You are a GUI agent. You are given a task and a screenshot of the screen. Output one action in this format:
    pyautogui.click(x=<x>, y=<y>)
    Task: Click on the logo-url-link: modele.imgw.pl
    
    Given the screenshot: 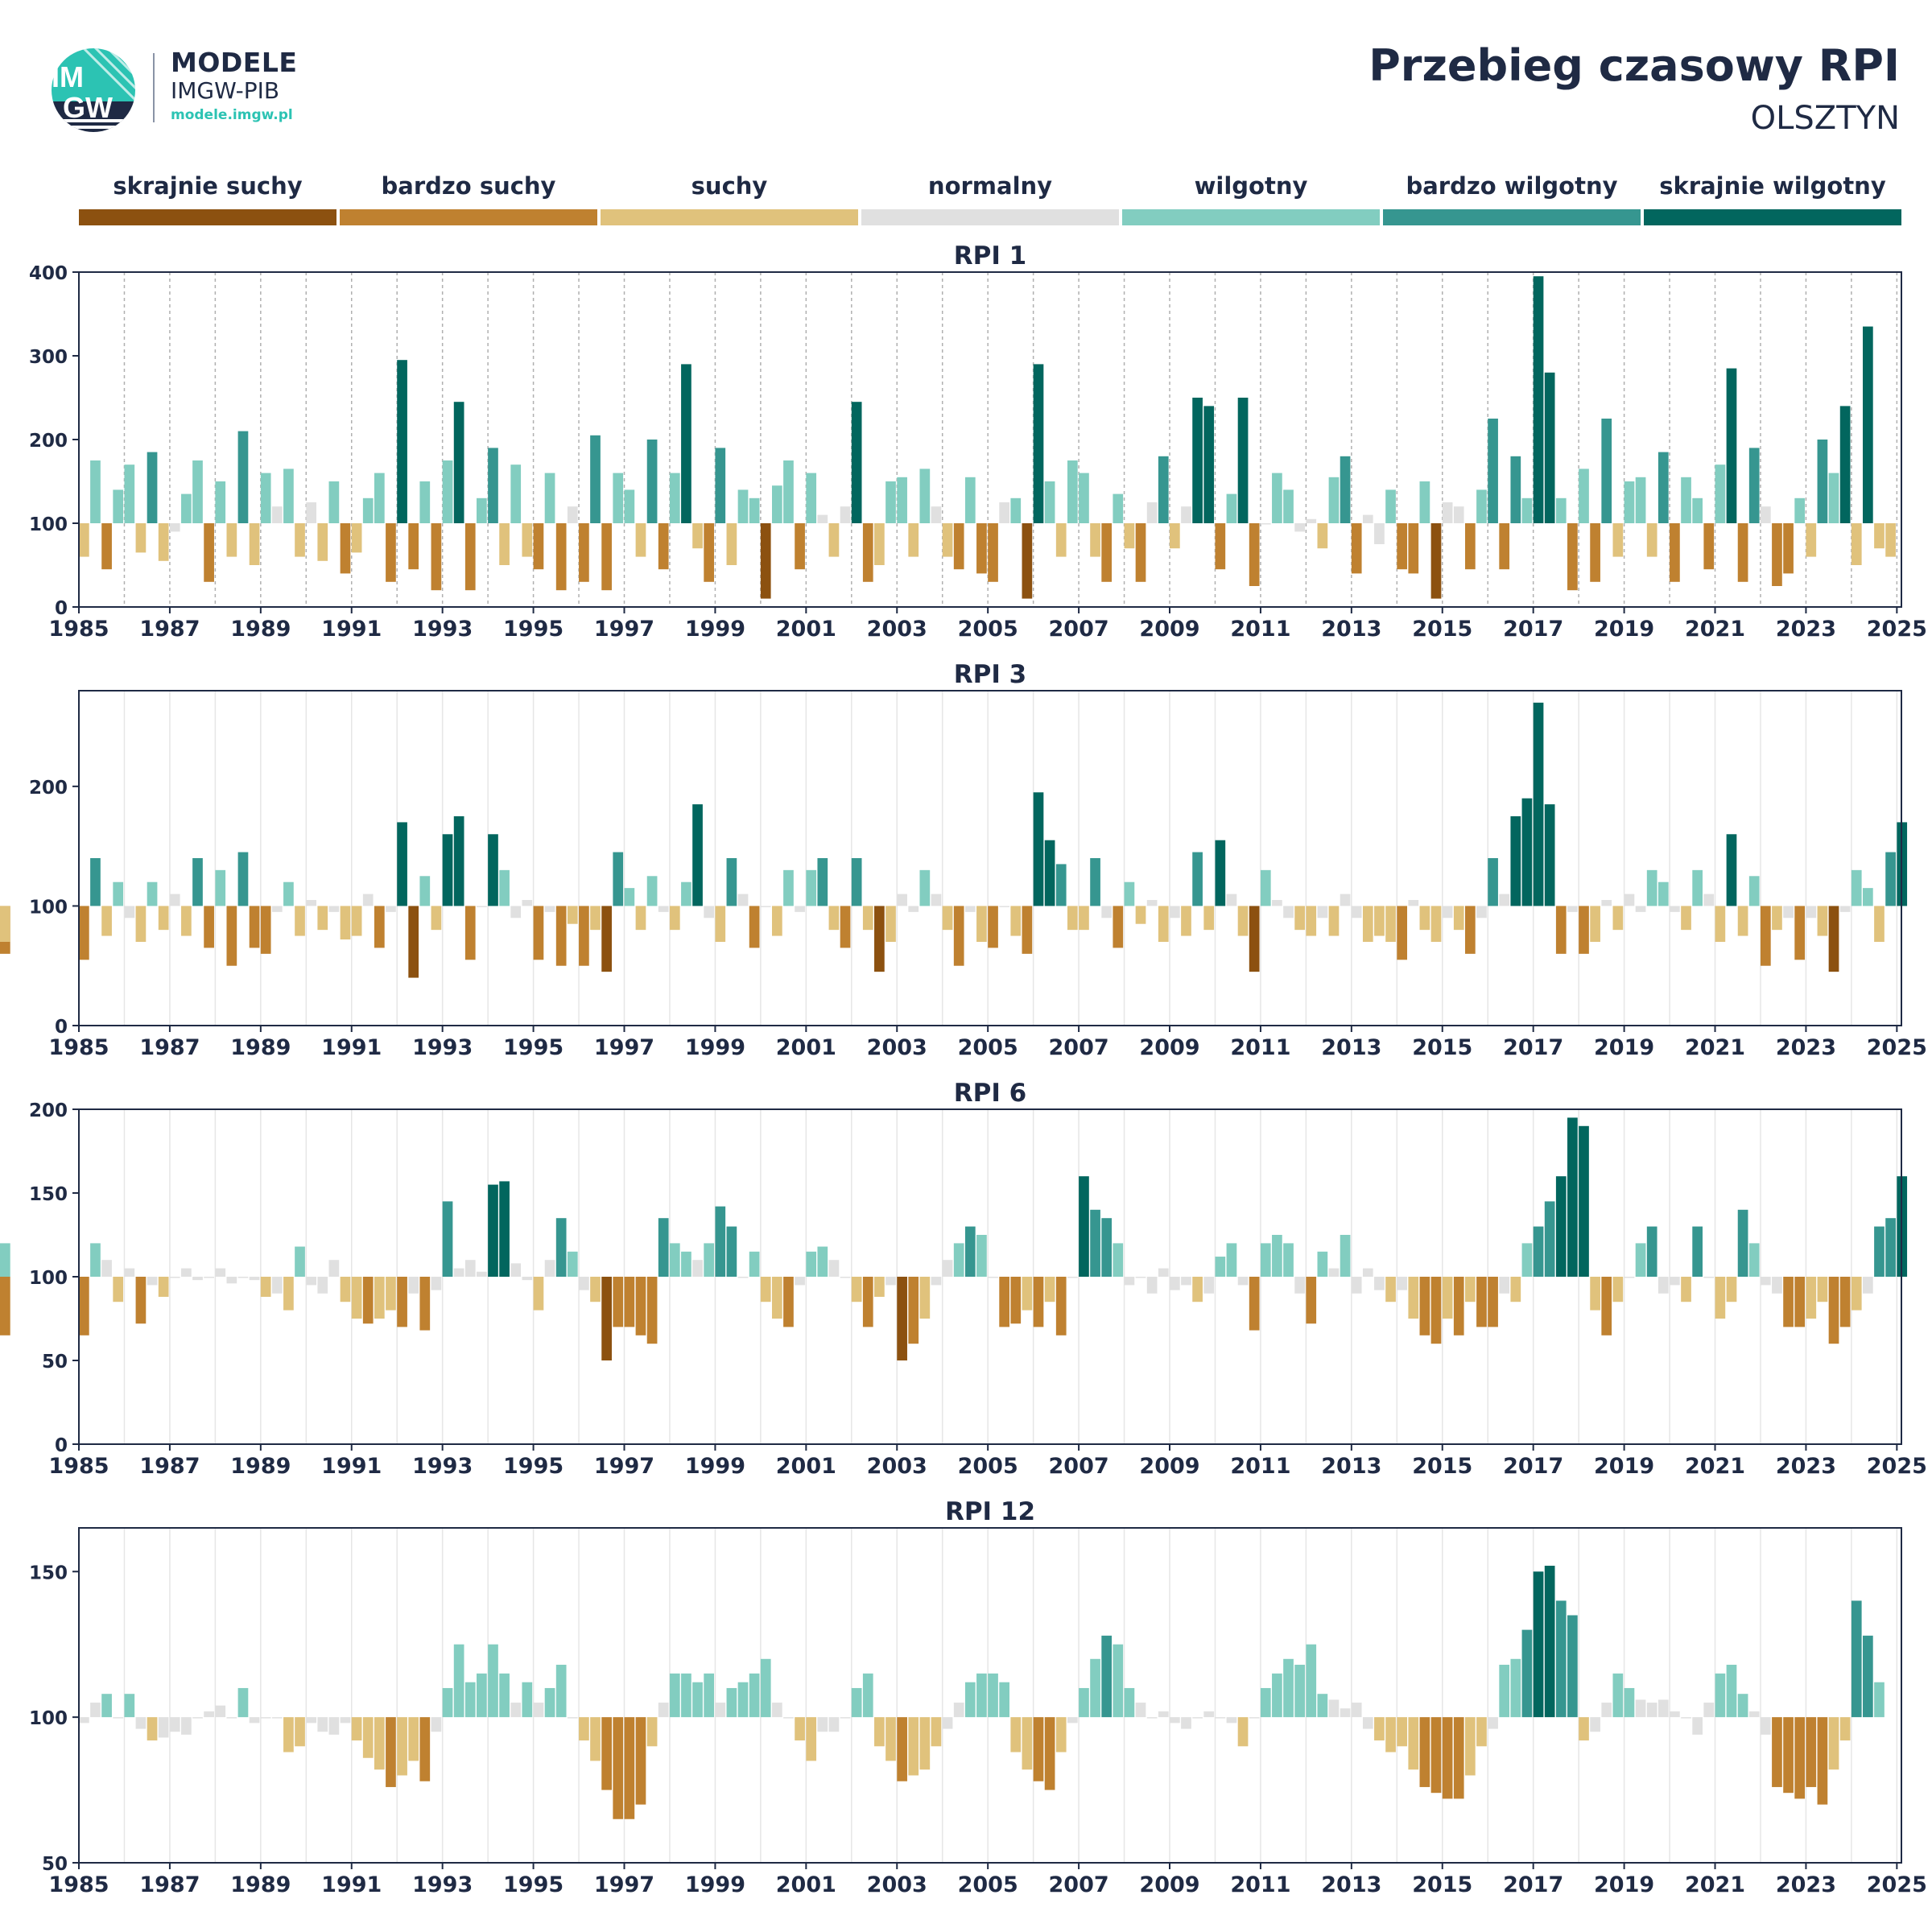 What is the action you would take?
    pyautogui.click(x=232, y=115)
    